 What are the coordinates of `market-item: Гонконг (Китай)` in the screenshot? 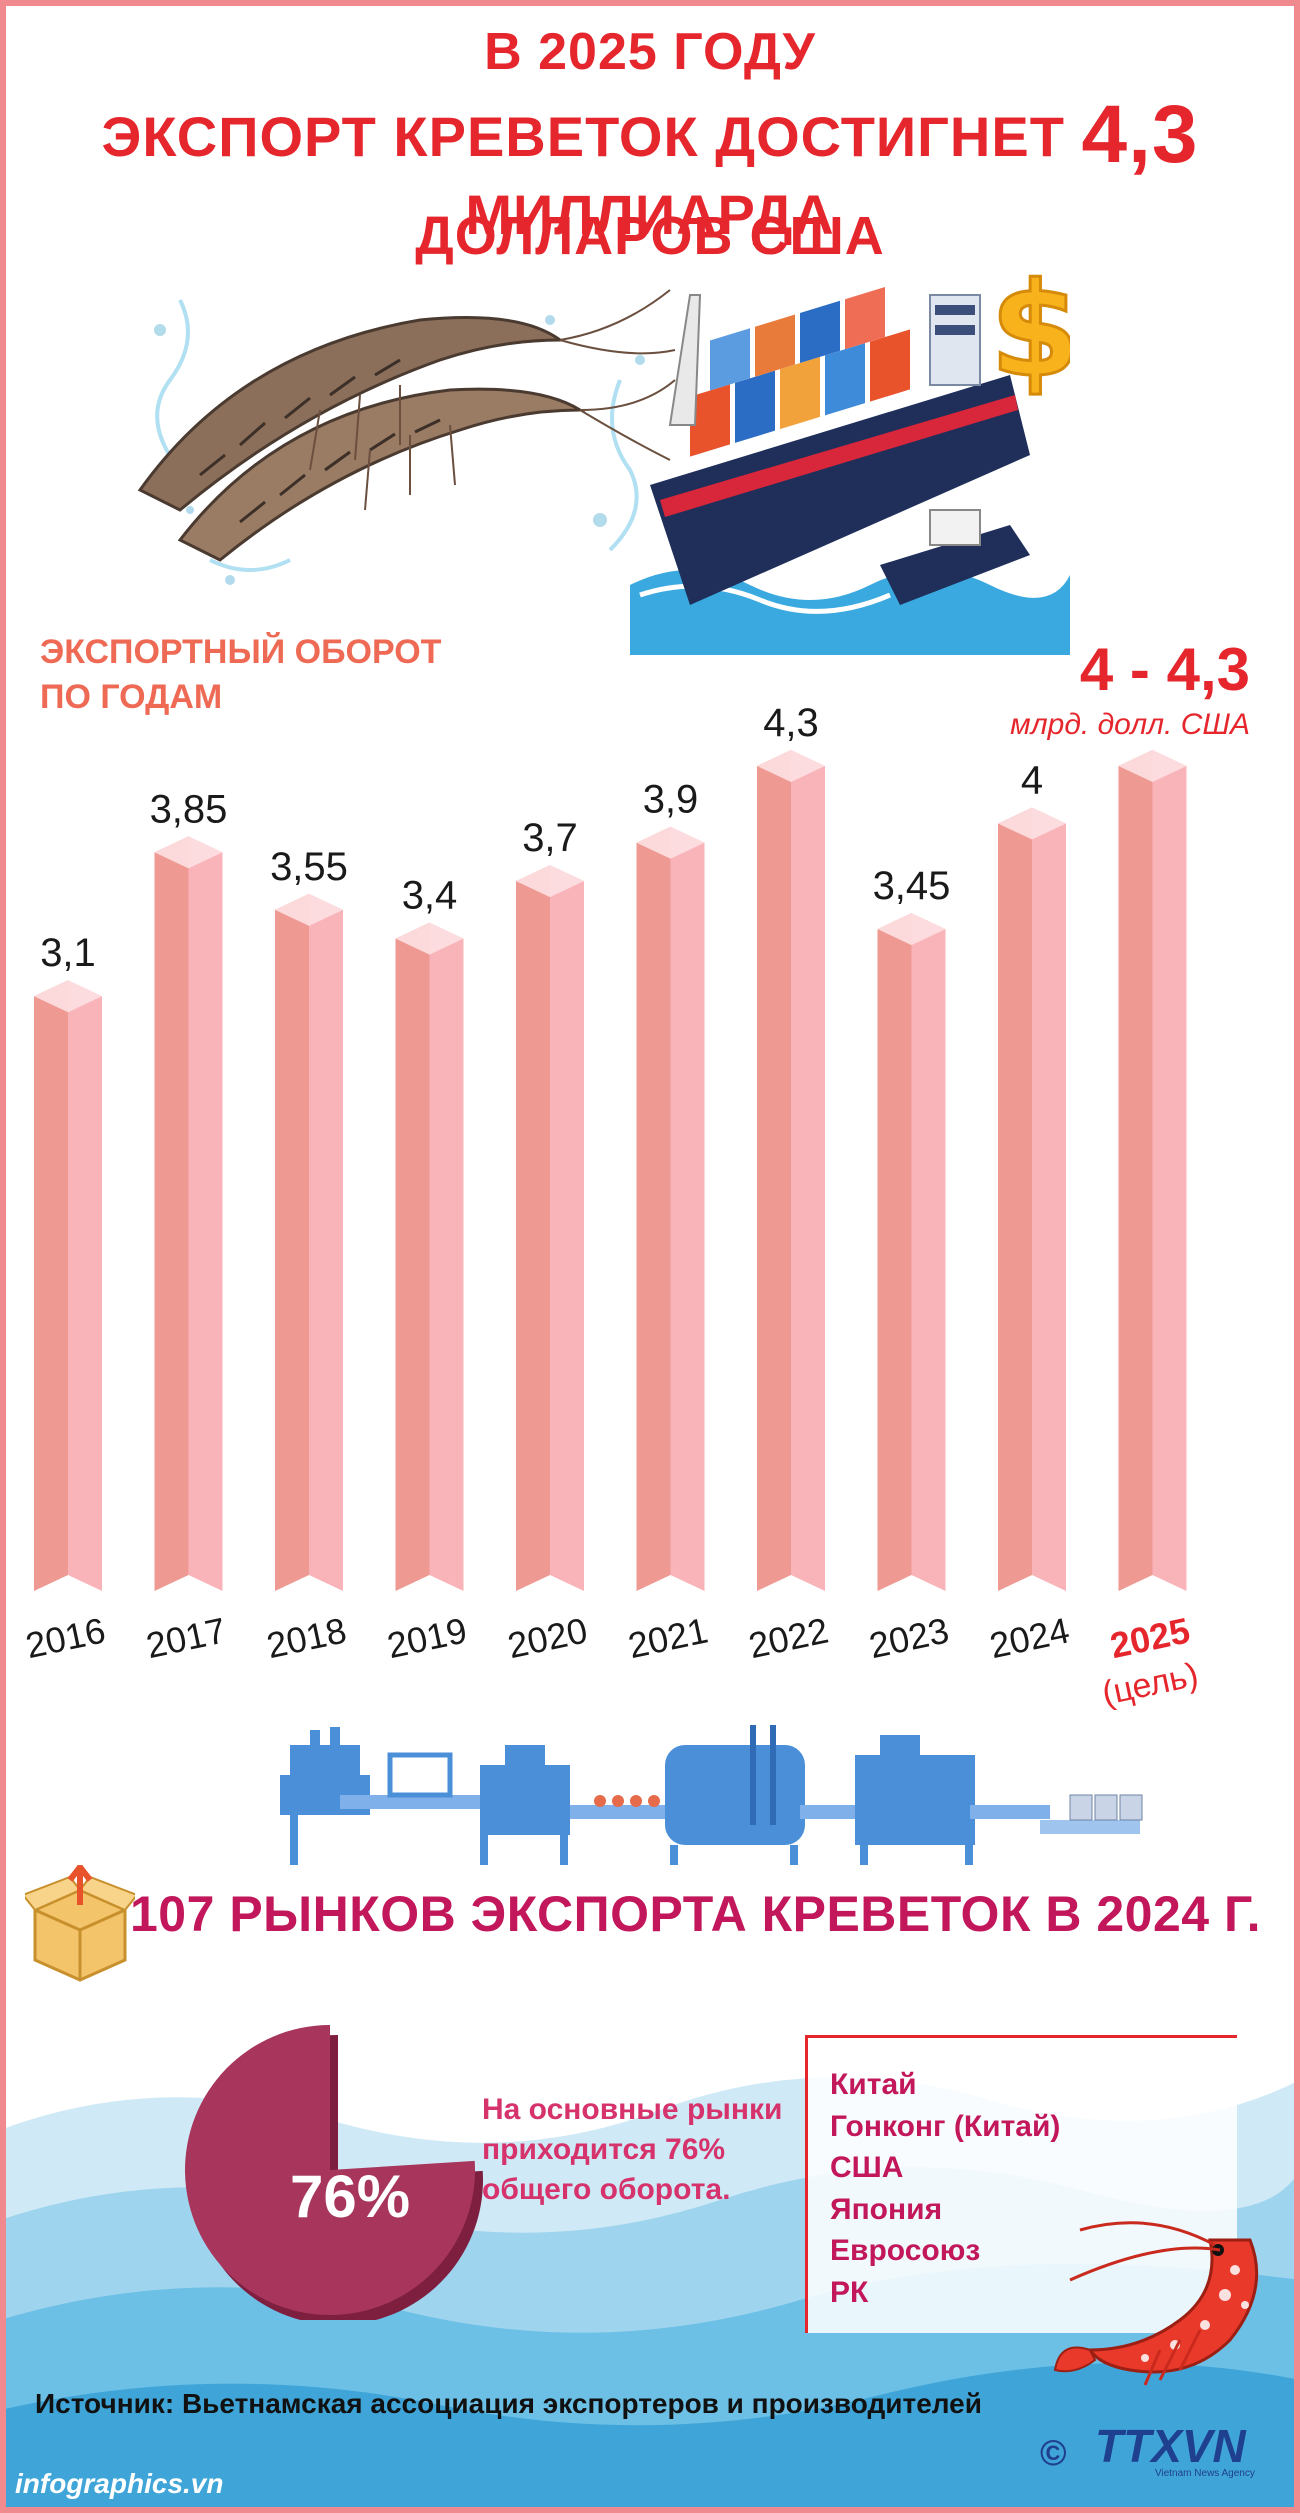 It's located at (945, 2126).